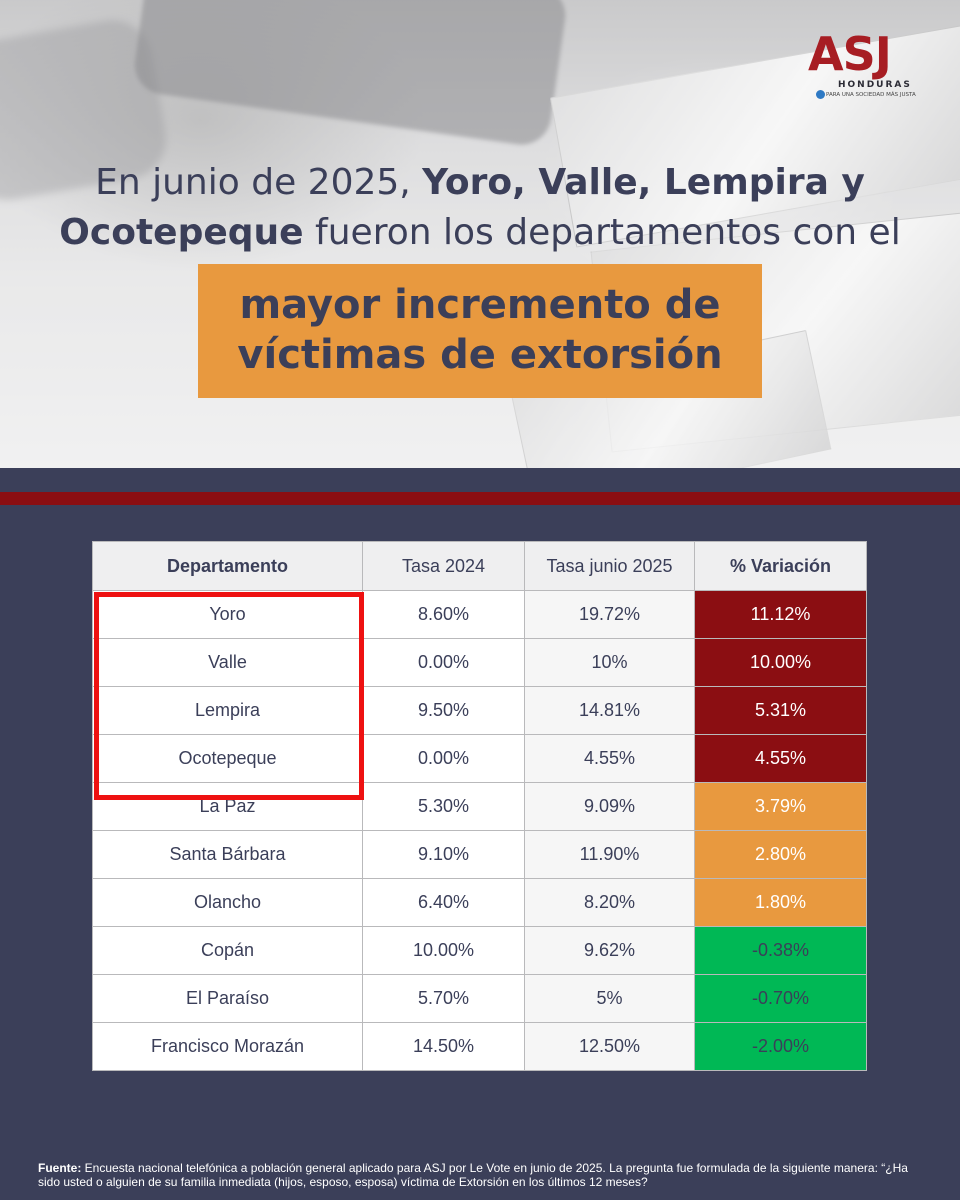 This screenshot has height=1200, width=960. Describe the element at coordinates (480, 498) in the screenshot. I see `divider-band` at that location.